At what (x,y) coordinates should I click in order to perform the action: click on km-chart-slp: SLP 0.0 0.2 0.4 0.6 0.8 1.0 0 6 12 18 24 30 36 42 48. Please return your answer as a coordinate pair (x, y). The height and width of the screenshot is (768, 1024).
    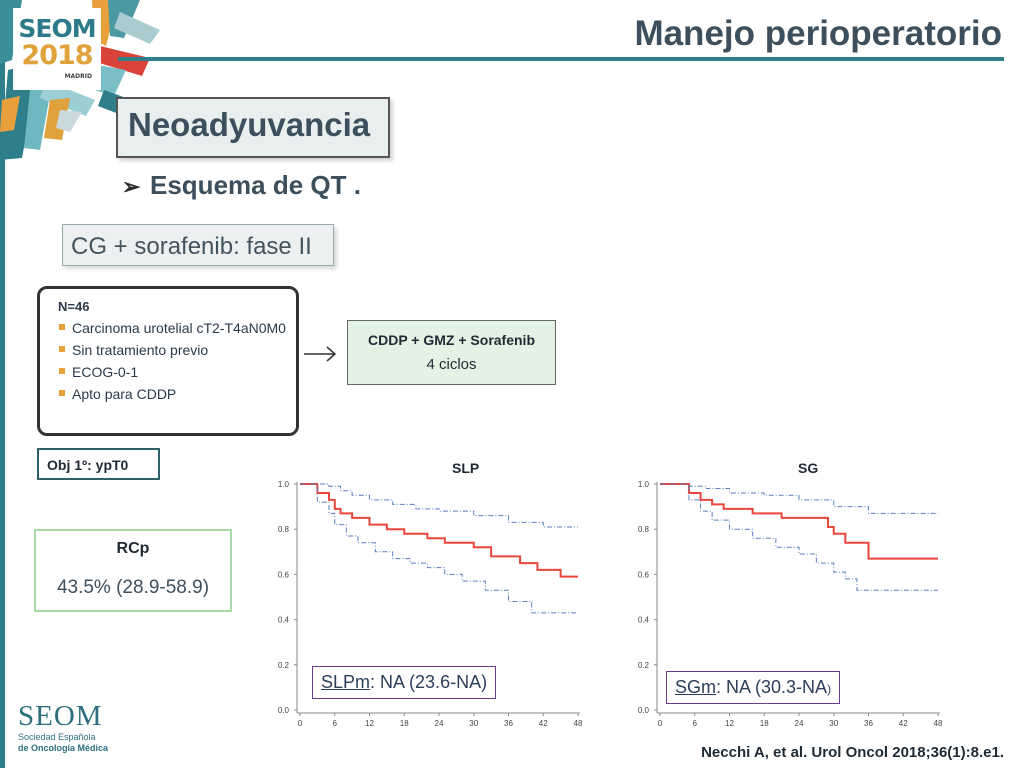
    Looking at the image, I should click on (428, 596).